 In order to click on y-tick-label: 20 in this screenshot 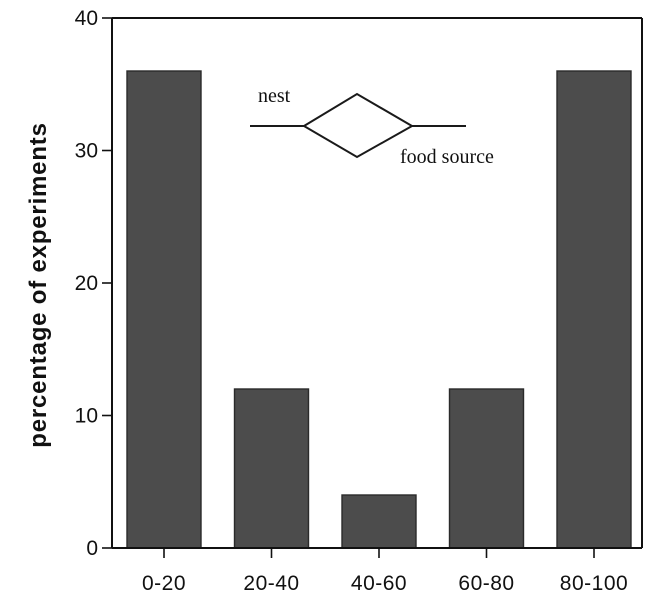, I will do `click(86, 283)`.